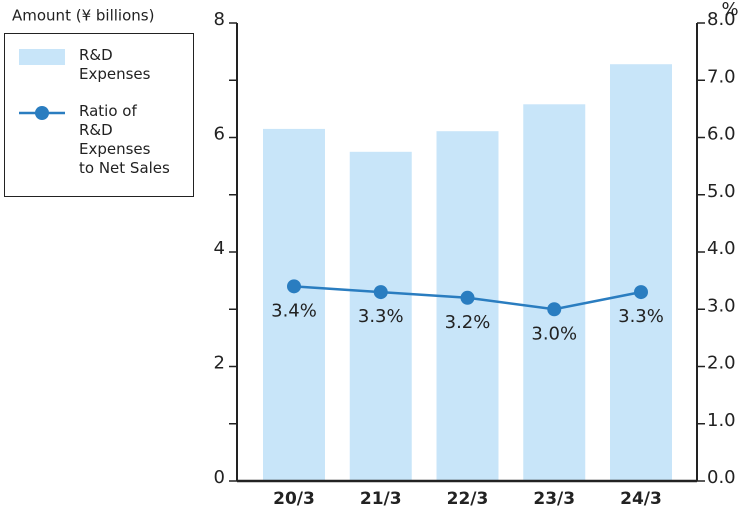  Describe the element at coordinates (729, 10) in the screenshot. I see `y2-axis-label: %` at that location.